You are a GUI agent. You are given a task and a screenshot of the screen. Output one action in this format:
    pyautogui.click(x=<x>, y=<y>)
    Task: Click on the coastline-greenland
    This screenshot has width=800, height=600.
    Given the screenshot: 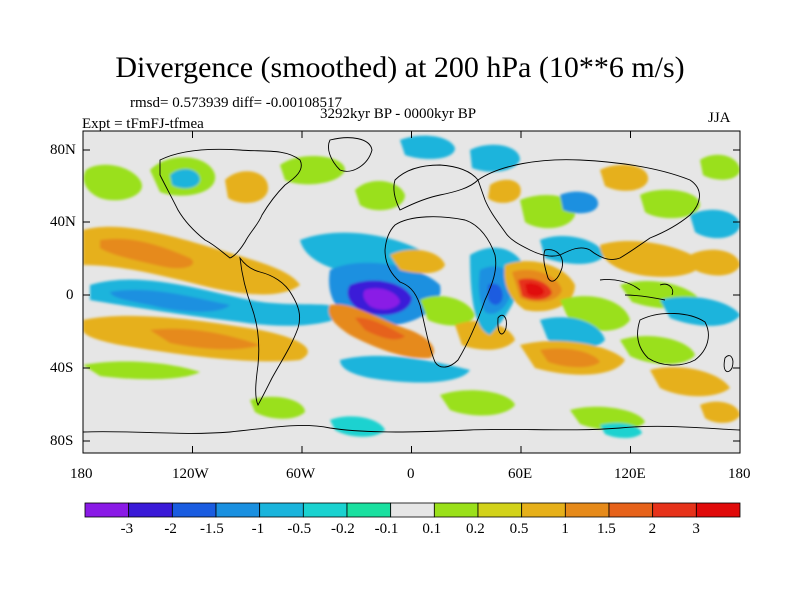 What is the action you would take?
    pyautogui.click(x=350, y=154)
    